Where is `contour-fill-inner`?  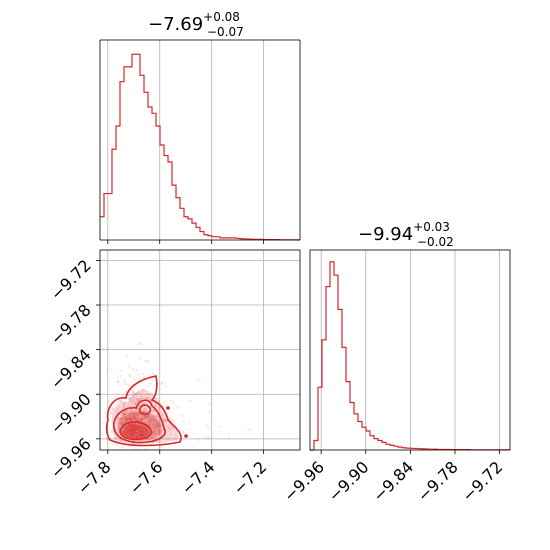 contour-fill-inner is located at coordinates (136, 431).